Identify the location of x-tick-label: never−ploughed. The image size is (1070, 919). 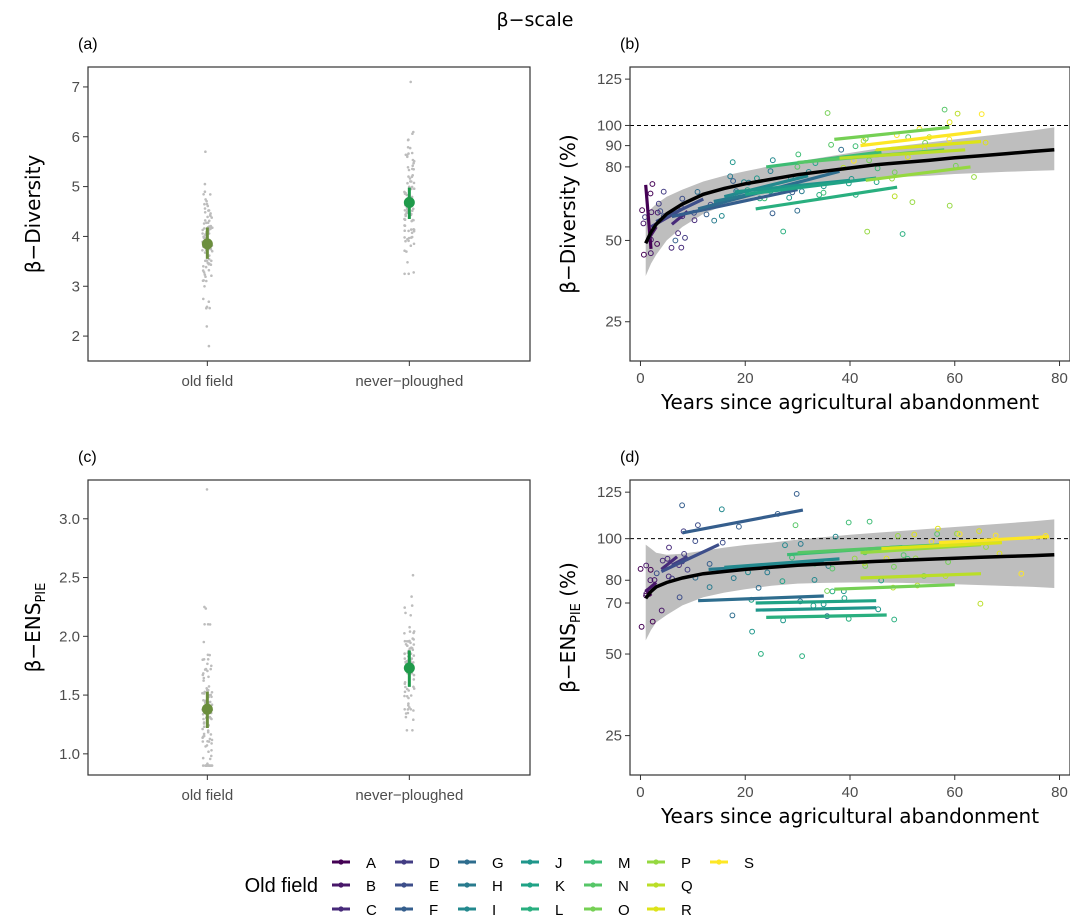
(409, 795).